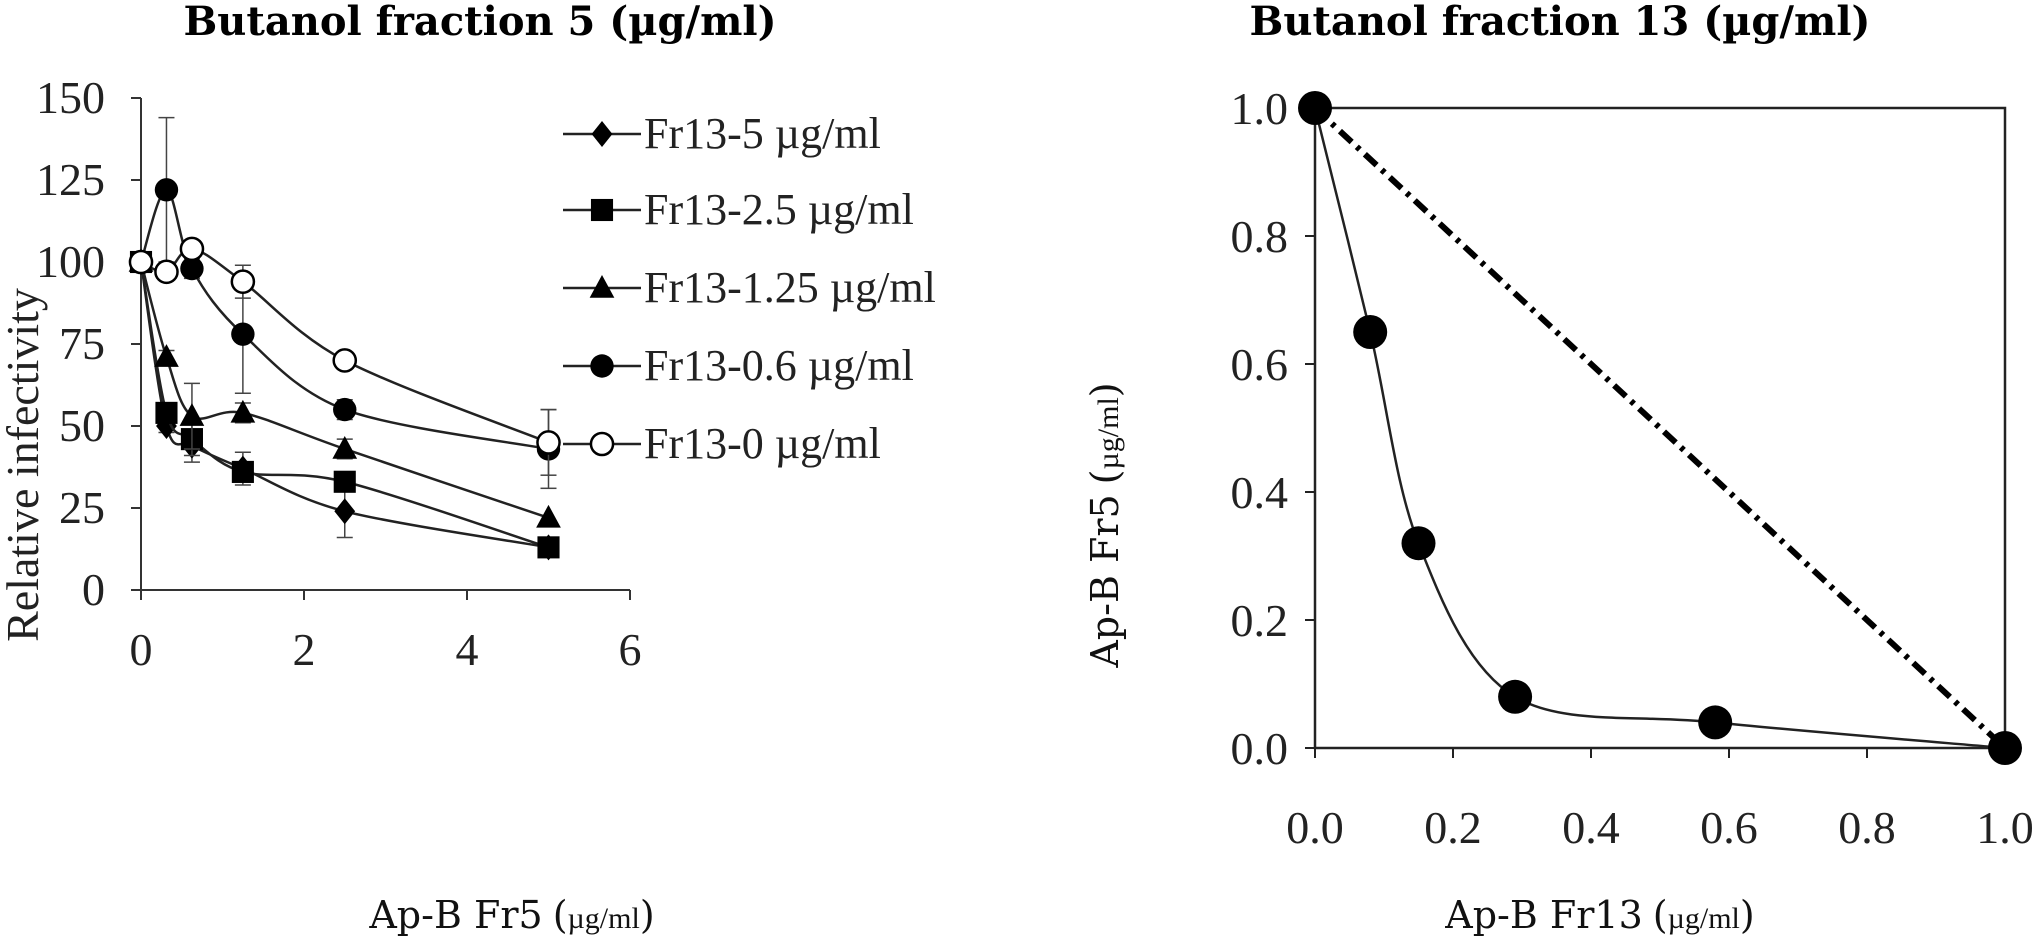 Image resolution: width=2034 pixels, height=939 pixels. What do you see at coordinates (1599, 915) in the screenshot?
I see `chart-right-x-axis-label: Ap-B Fr13 (µg/ml)` at bounding box center [1599, 915].